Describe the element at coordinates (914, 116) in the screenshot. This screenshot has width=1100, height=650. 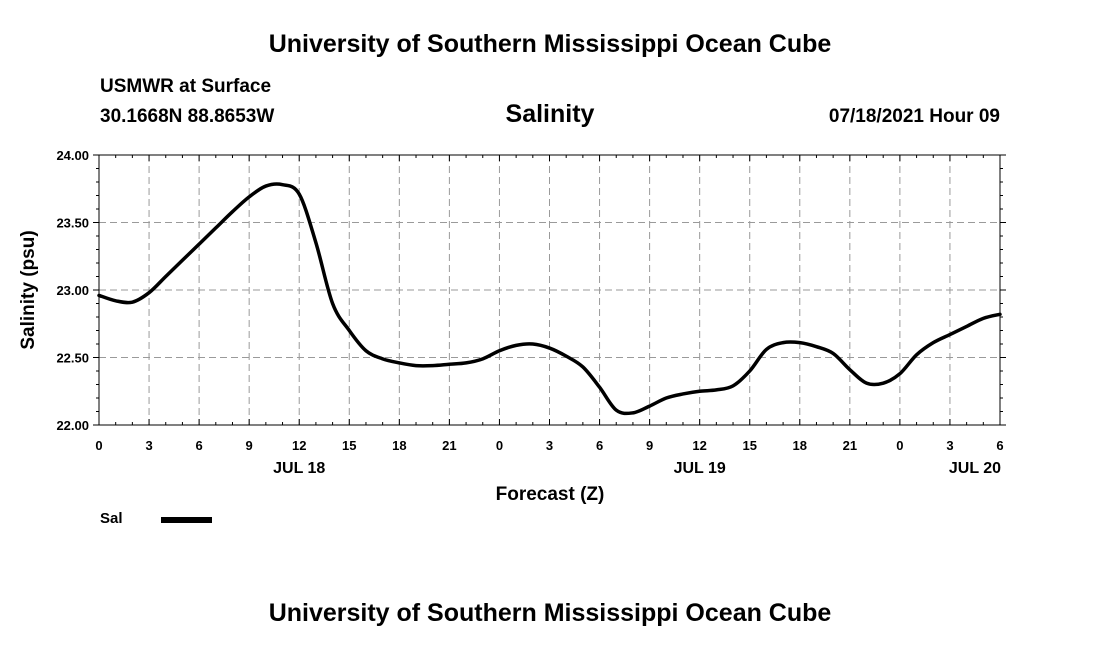
I see `forecast-datetime: 07/18/2021 Hour 09` at that location.